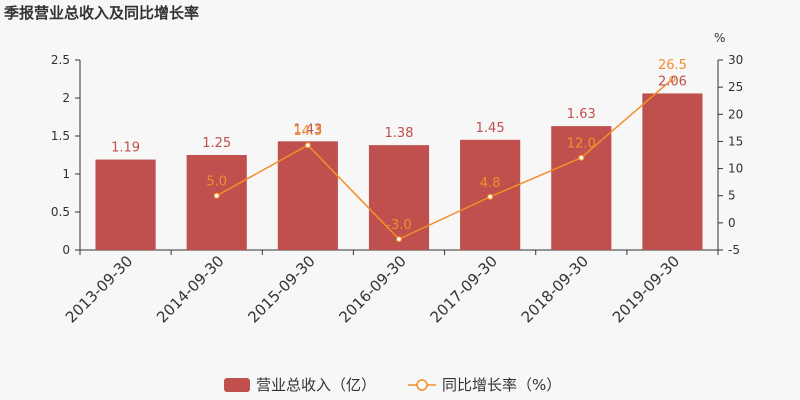 The height and width of the screenshot is (400, 800). I want to click on y-right-tick-label: 30, so click(735, 60).